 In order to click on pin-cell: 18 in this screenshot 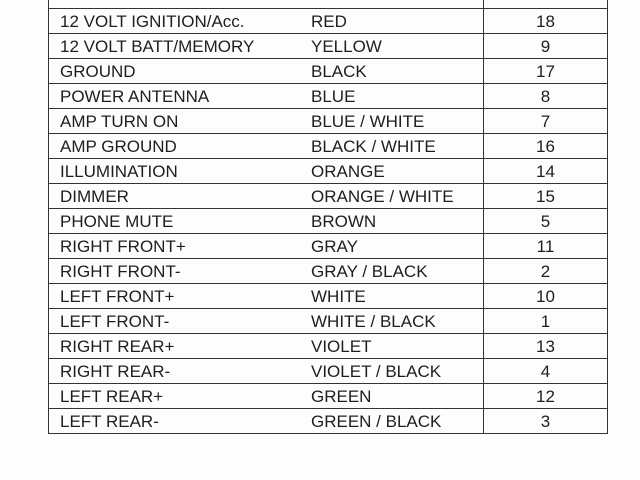, I will do `click(545, 21)`.